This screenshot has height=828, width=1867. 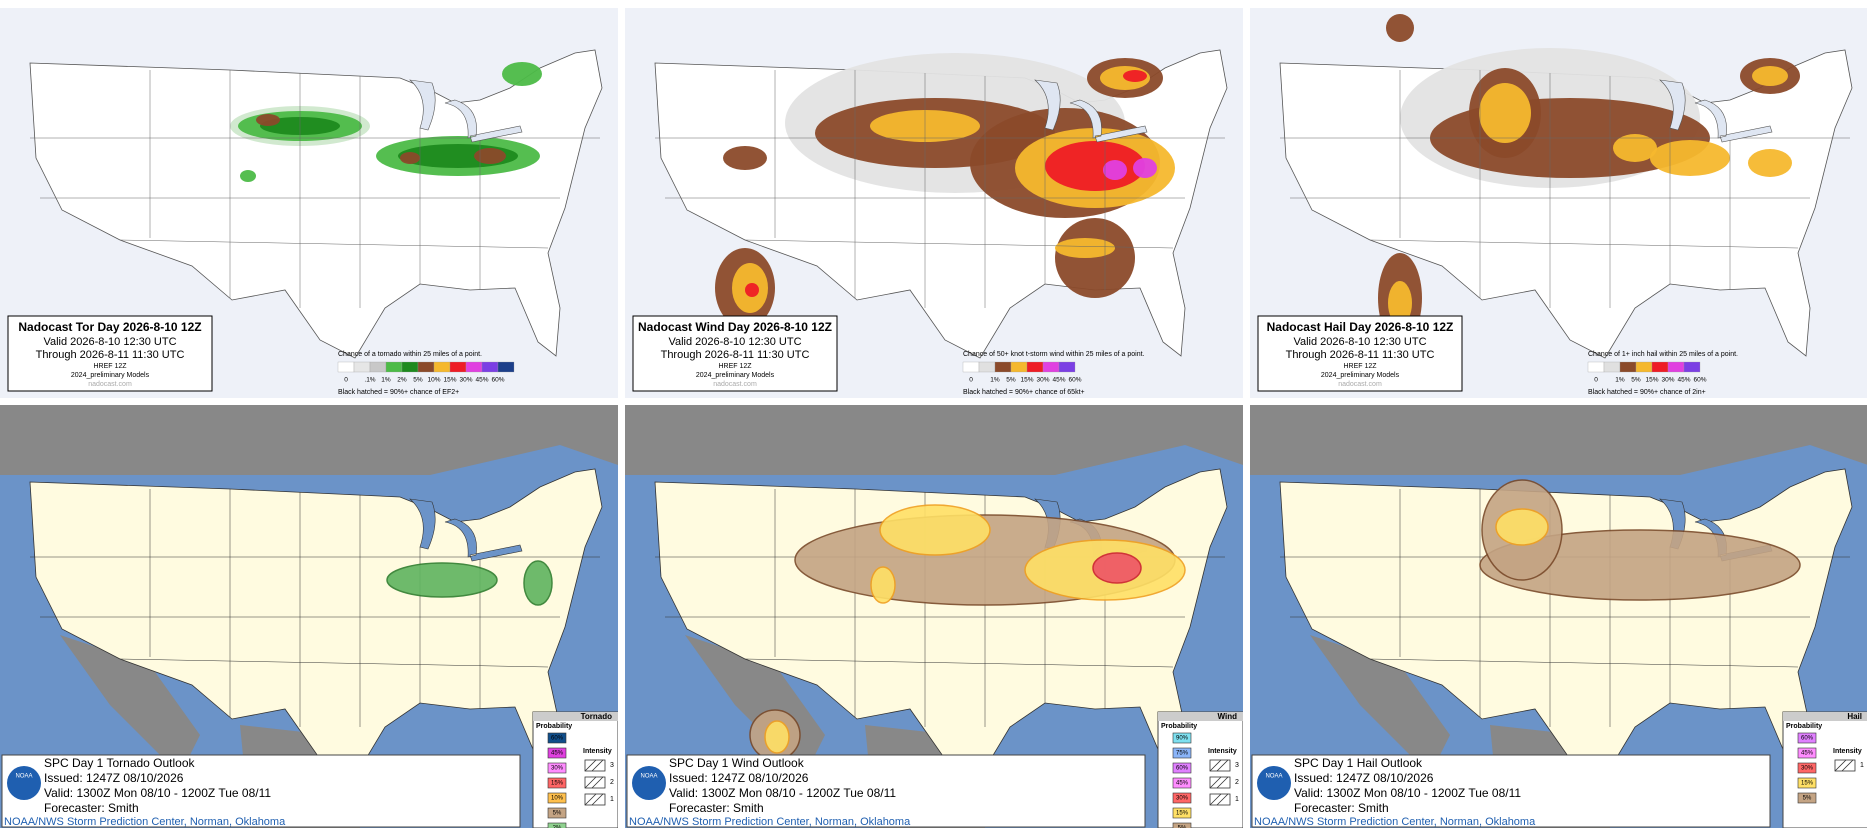 What do you see at coordinates (398, 392) in the screenshot?
I see `hatch-note: Black hatched = 90%+ chance of EF2+` at bounding box center [398, 392].